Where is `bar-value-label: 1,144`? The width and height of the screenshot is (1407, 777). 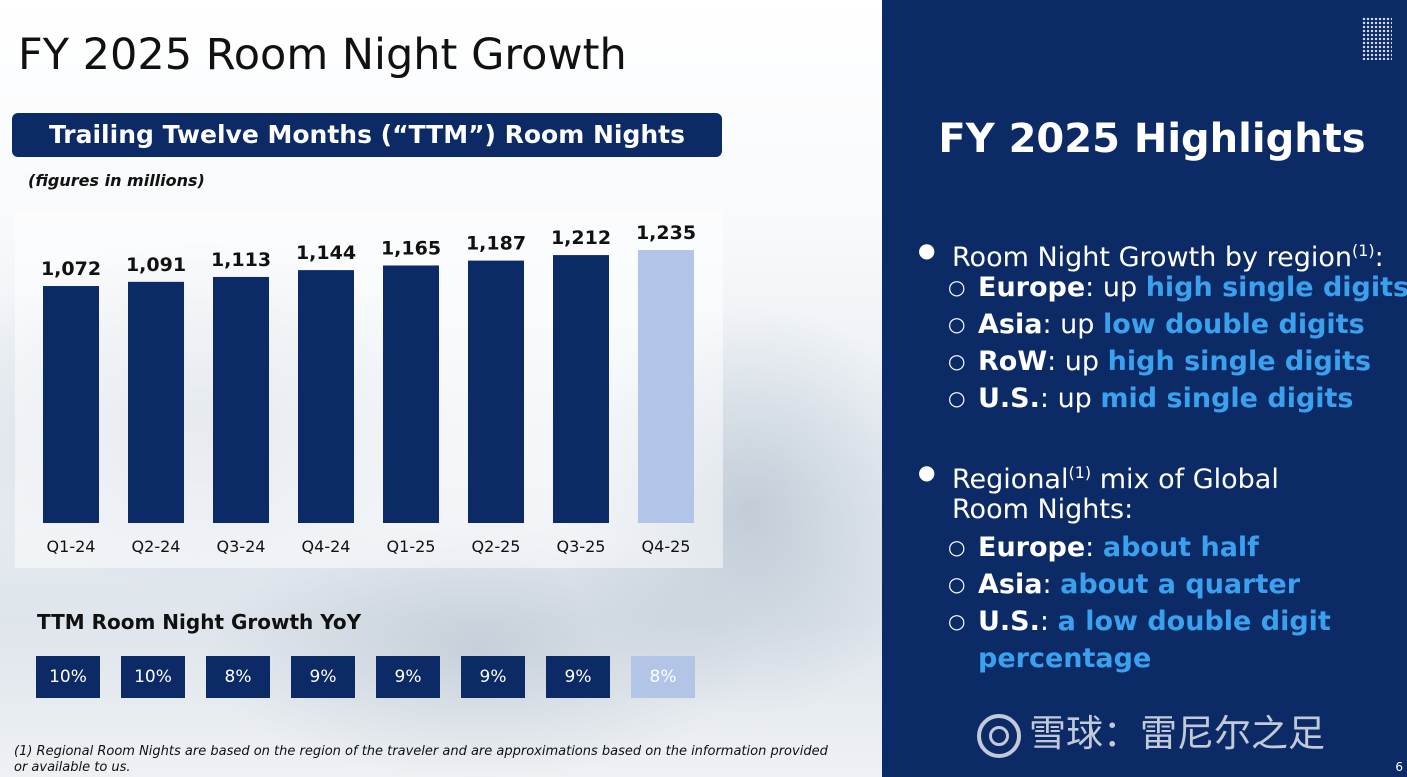
bar-value-label: 1,144 is located at coordinates (326, 253).